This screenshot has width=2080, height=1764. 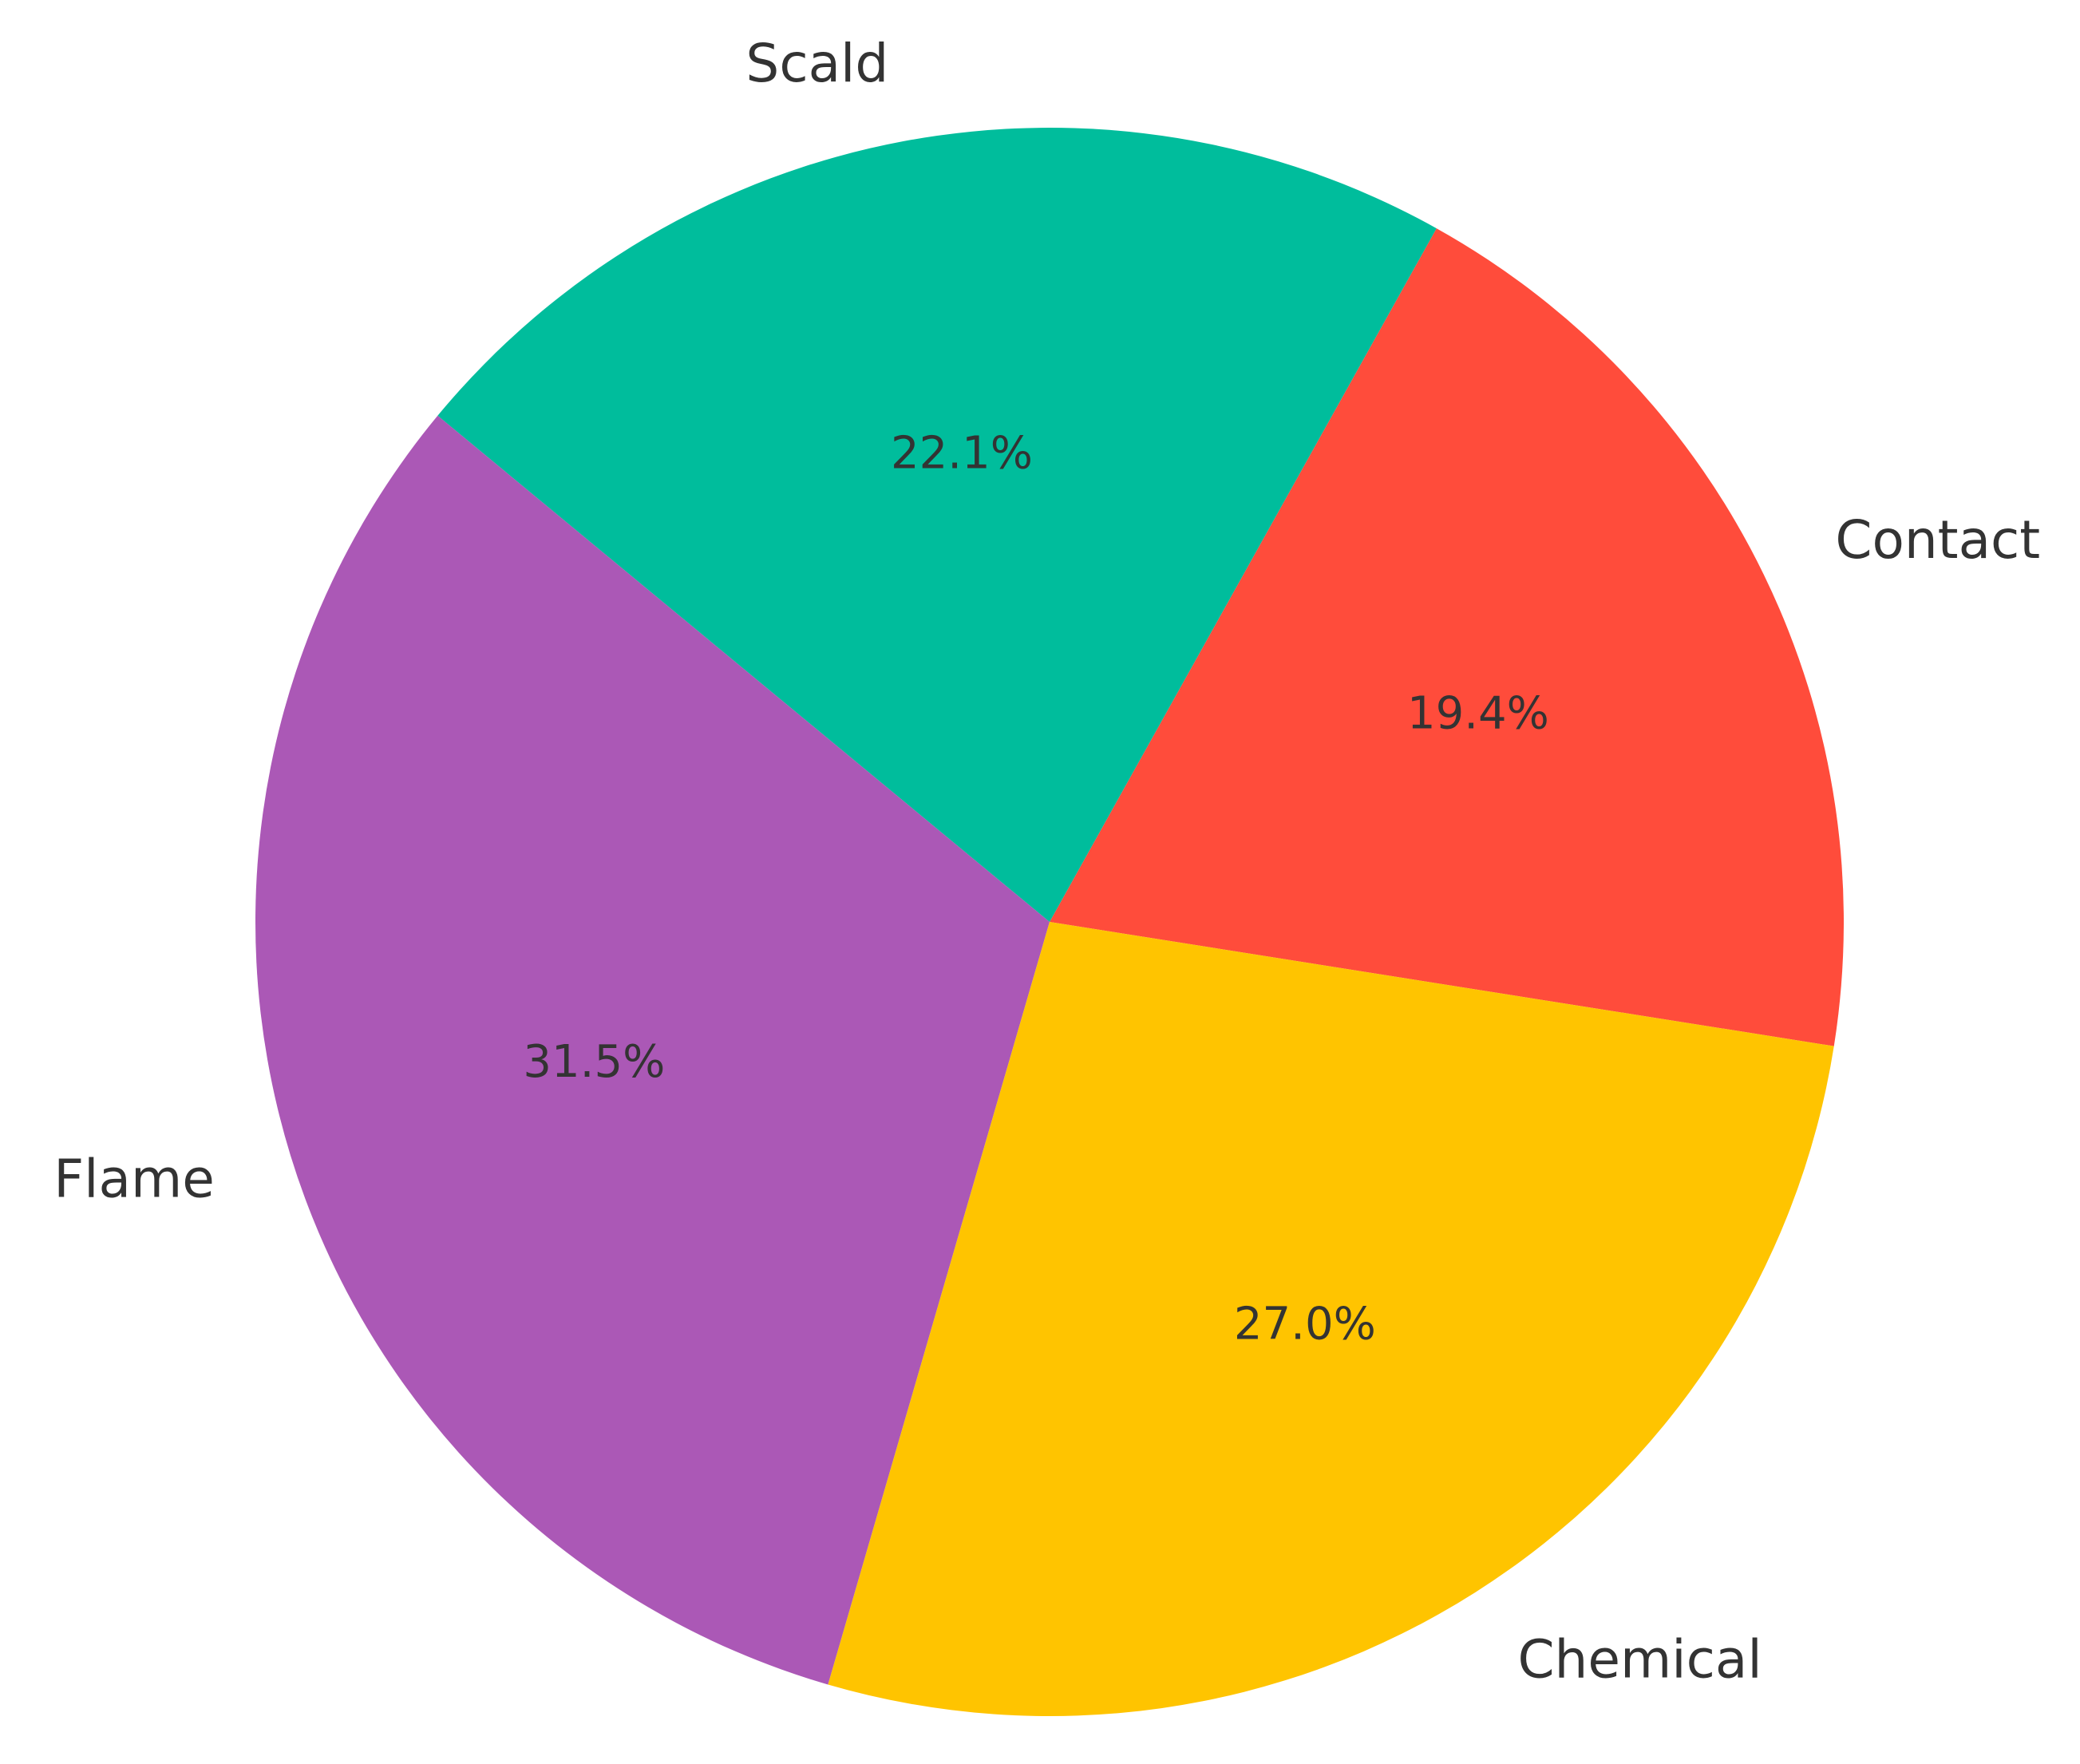 I want to click on slice-label-scald: Scald, so click(x=816, y=64).